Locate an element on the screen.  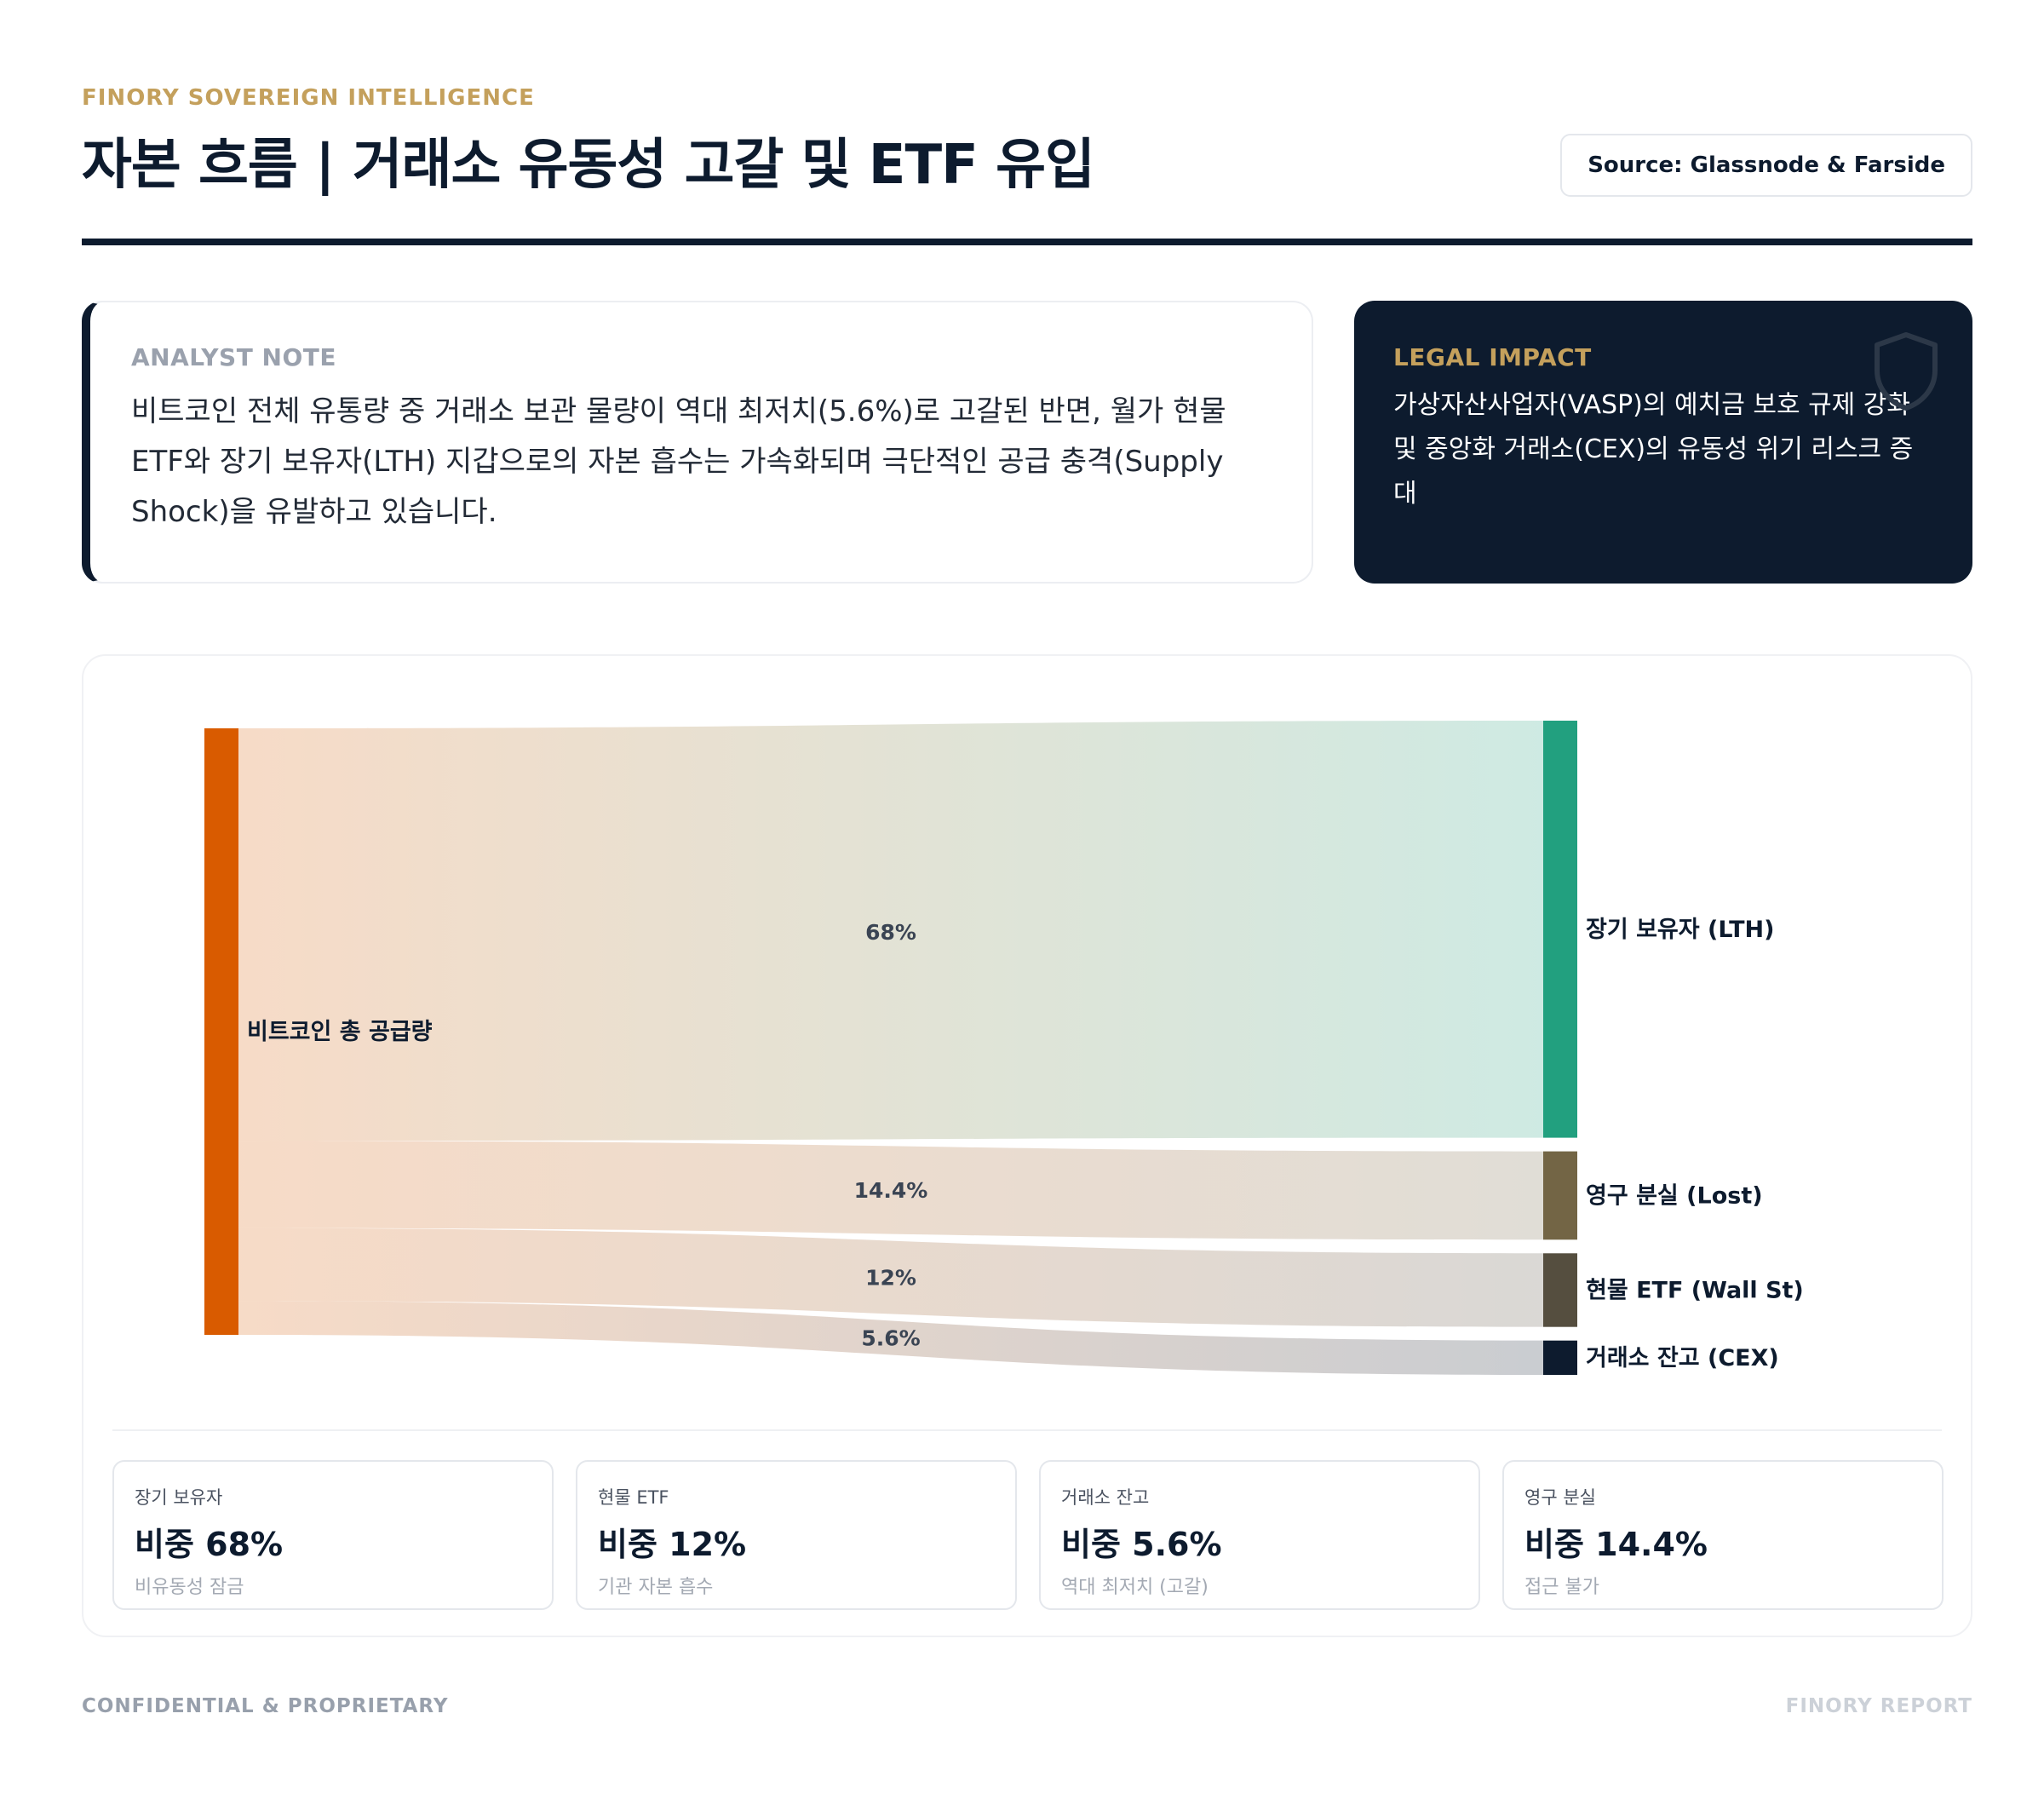
sankey-source-node is located at coordinates (221, 1032).